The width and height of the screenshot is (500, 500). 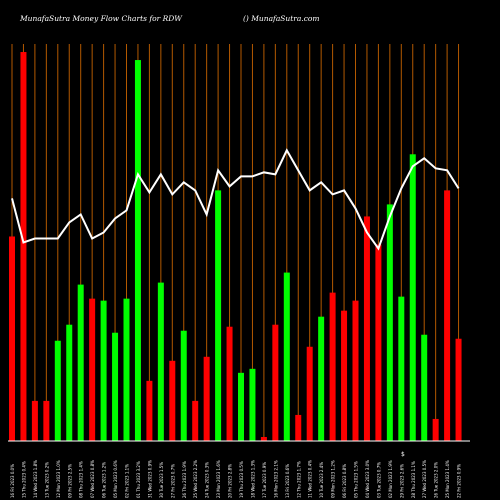 What do you see at coordinates (252, 479) in the screenshot?
I see `x-tick-label: 18 Wed 2023 1.3%` at bounding box center [252, 479].